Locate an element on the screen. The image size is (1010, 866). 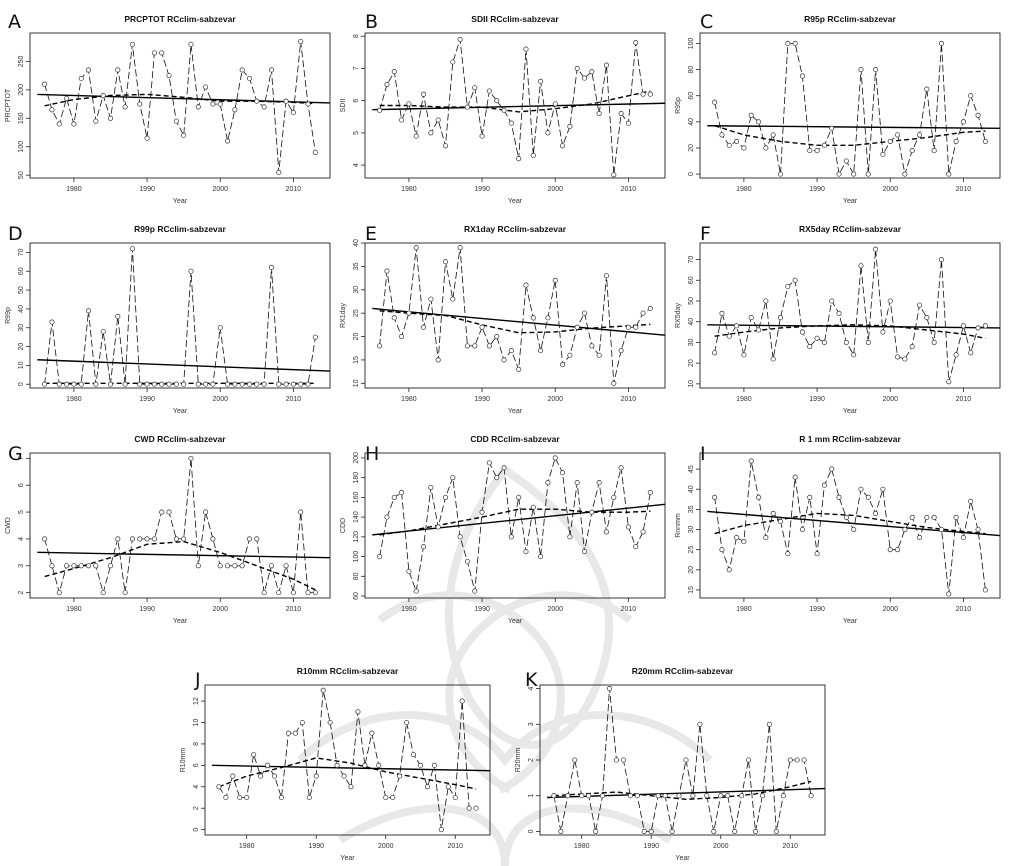
y-tick-label: 80 is located at coordinates (356, 576).